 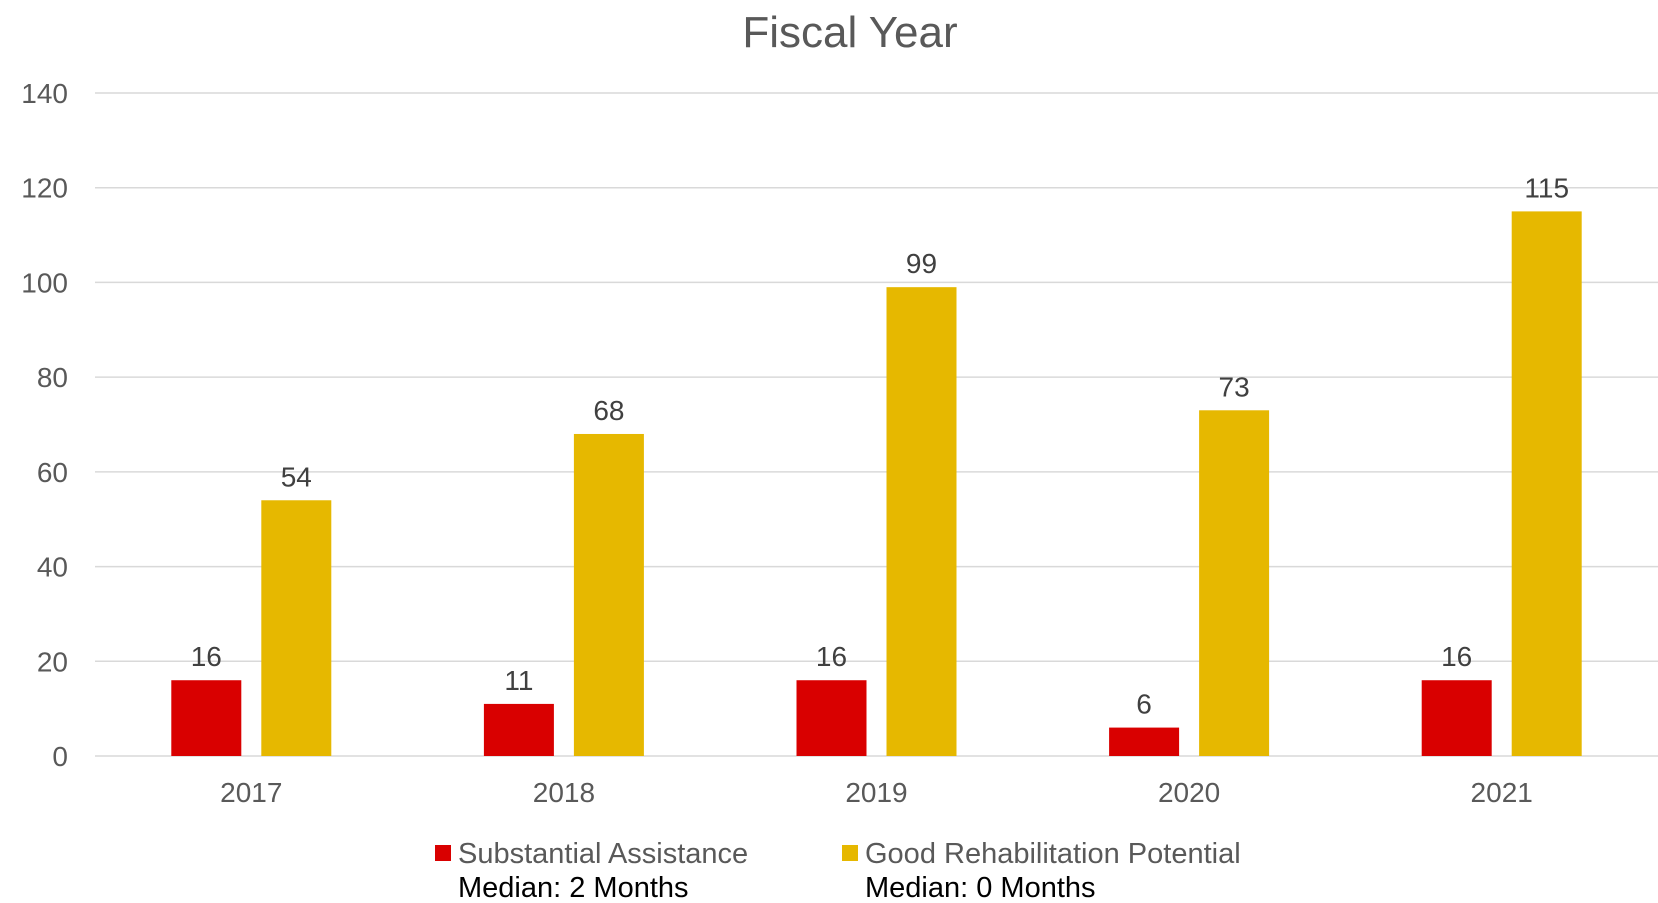 What do you see at coordinates (921, 263) in the screenshot?
I see `data-label: 99` at bounding box center [921, 263].